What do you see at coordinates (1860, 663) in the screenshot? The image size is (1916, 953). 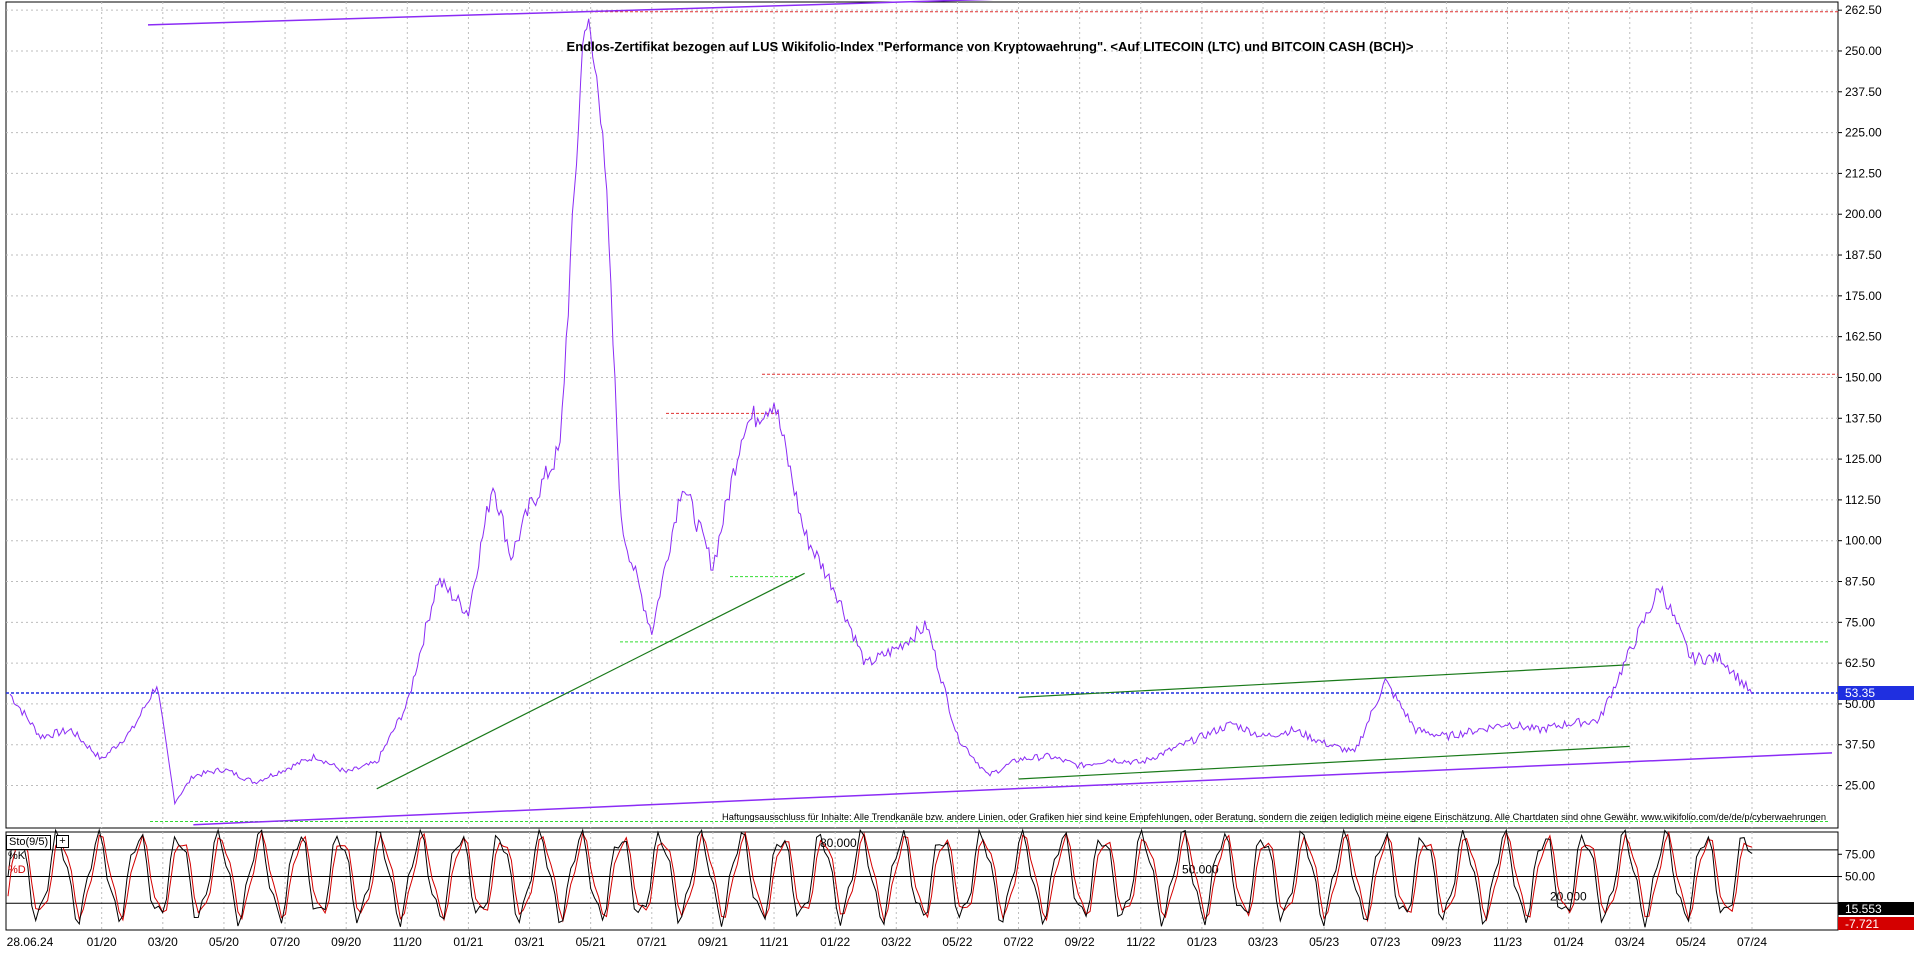 I see `y-tick-label: 62.50` at bounding box center [1860, 663].